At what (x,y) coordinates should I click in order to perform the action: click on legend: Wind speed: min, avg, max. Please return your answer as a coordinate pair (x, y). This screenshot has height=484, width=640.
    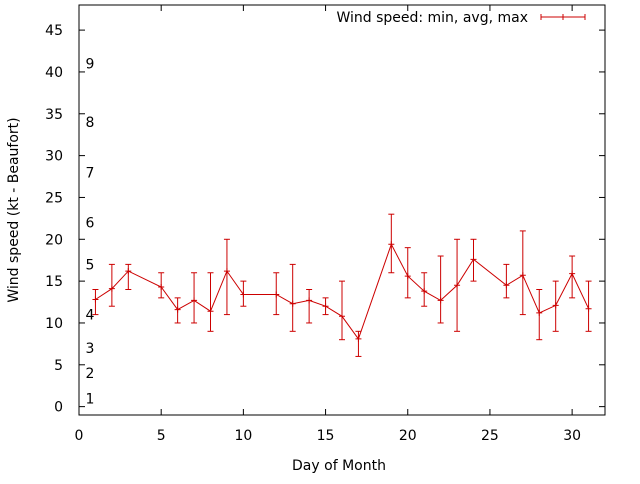
    Looking at the image, I should click on (461, 18).